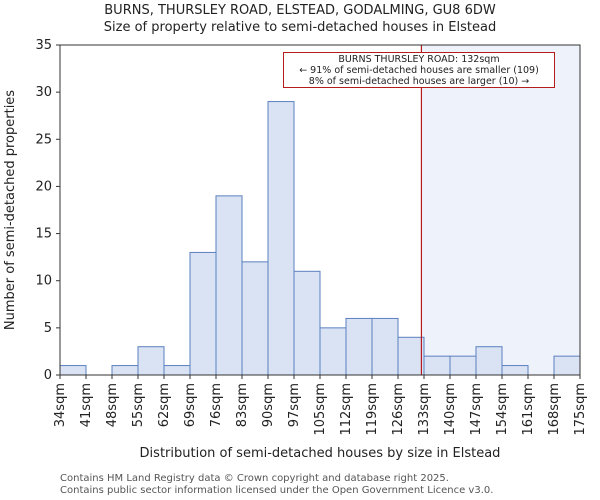 The width and height of the screenshot is (600, 500). Describe the element at coordinates (320, 409) in the screenshot. I see `x-tick-label: 105sqm` at that location.